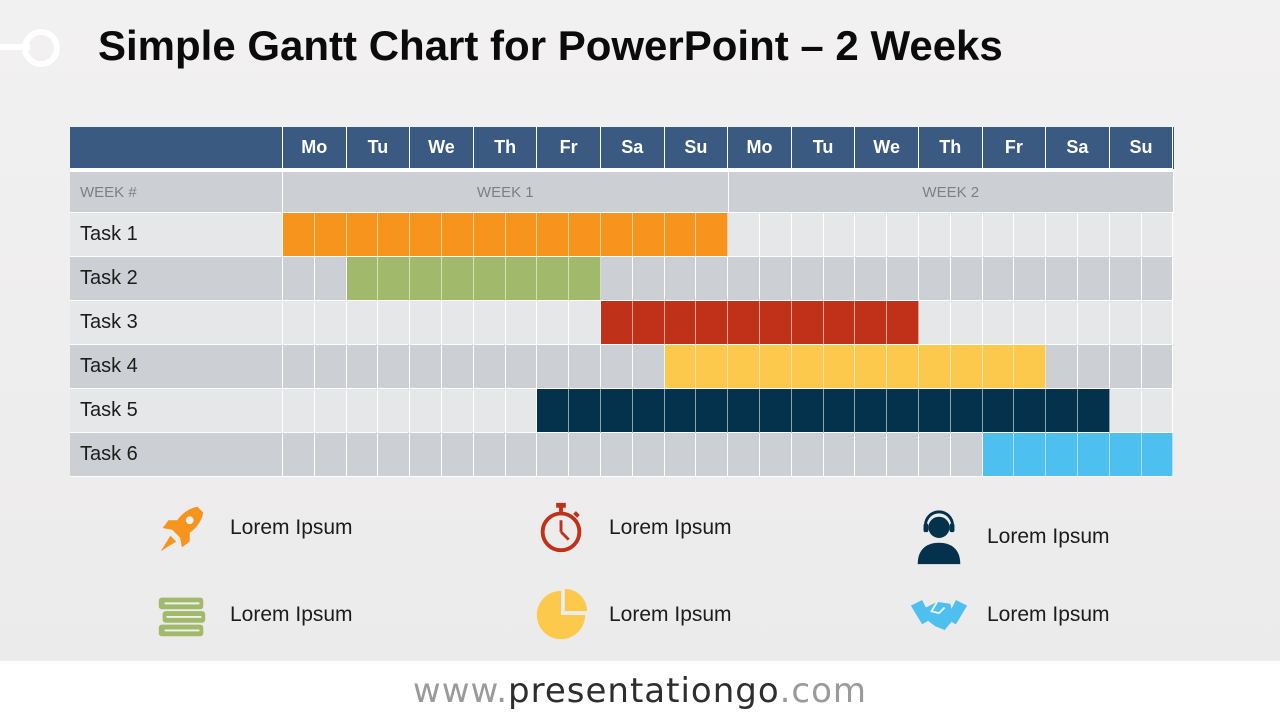 The image size is (1280, 720). What do you see at coordinates (622, 323) in the screenshot?
I see `task-row: Task 3` at bounding box center [622, 323].